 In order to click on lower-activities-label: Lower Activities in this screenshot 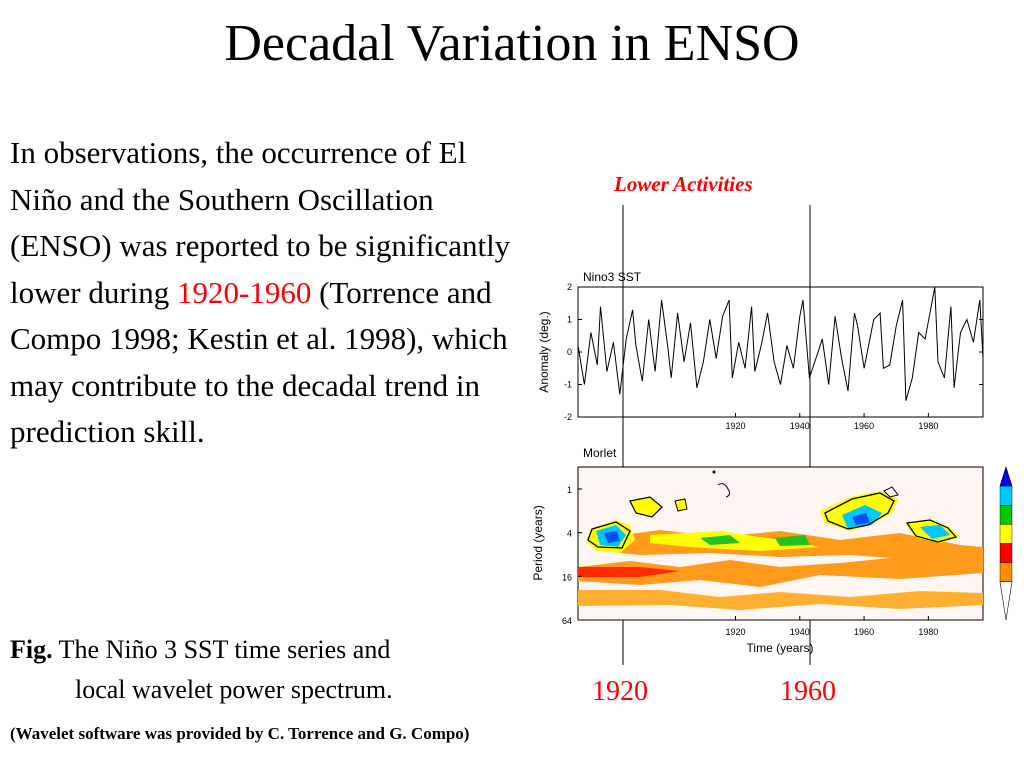, I will do `click(683, 184)`.